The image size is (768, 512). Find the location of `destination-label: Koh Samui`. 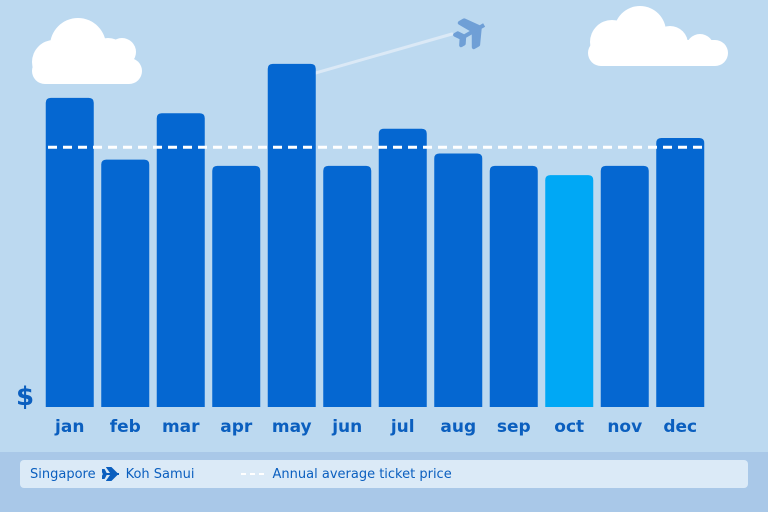

destination-label: Koh Samui is located at coordinates (160, 474).